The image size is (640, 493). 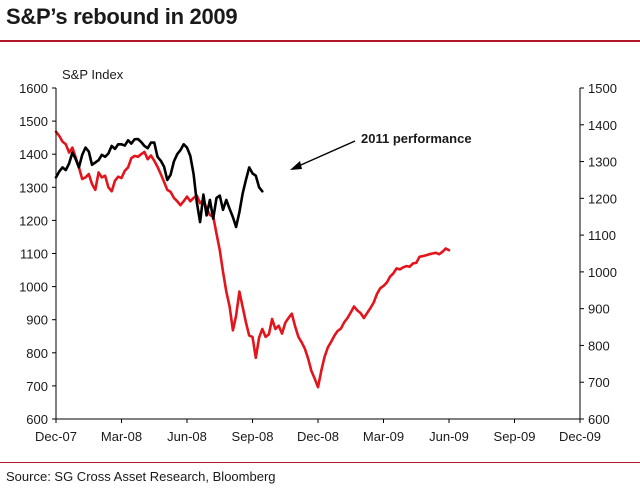 I want to click on left-tick-group: 600 700 800 900 1000 1100 1200 1300 1400 1500 1600, so click(x=37, y=254).